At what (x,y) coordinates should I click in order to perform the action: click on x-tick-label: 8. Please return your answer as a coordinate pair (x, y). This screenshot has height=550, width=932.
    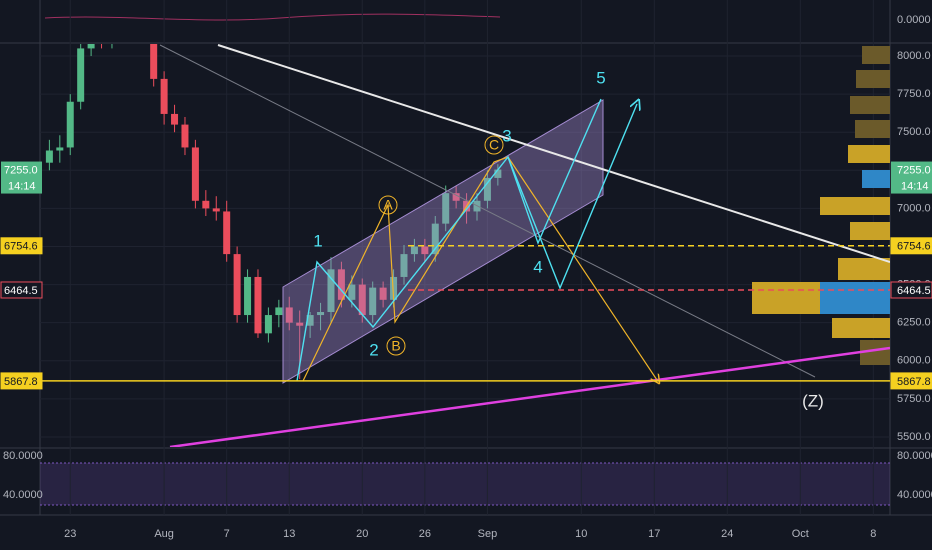
    Looking at the image, I should click on (873, 534).